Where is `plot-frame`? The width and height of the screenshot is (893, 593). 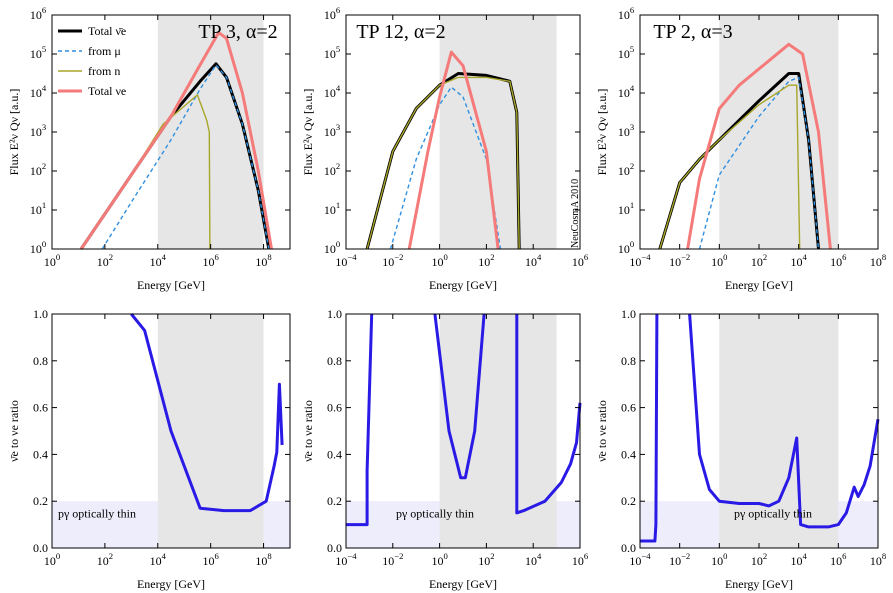
plot-frame is located at coordinates (463, 431).